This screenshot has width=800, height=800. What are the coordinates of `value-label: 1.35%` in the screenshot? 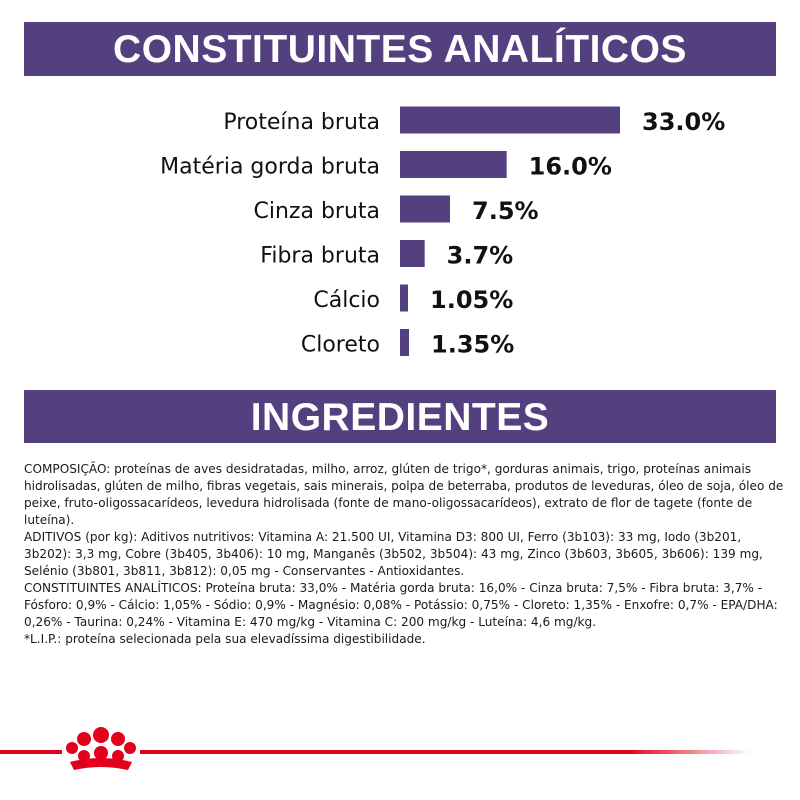 It's located at (472, 345).